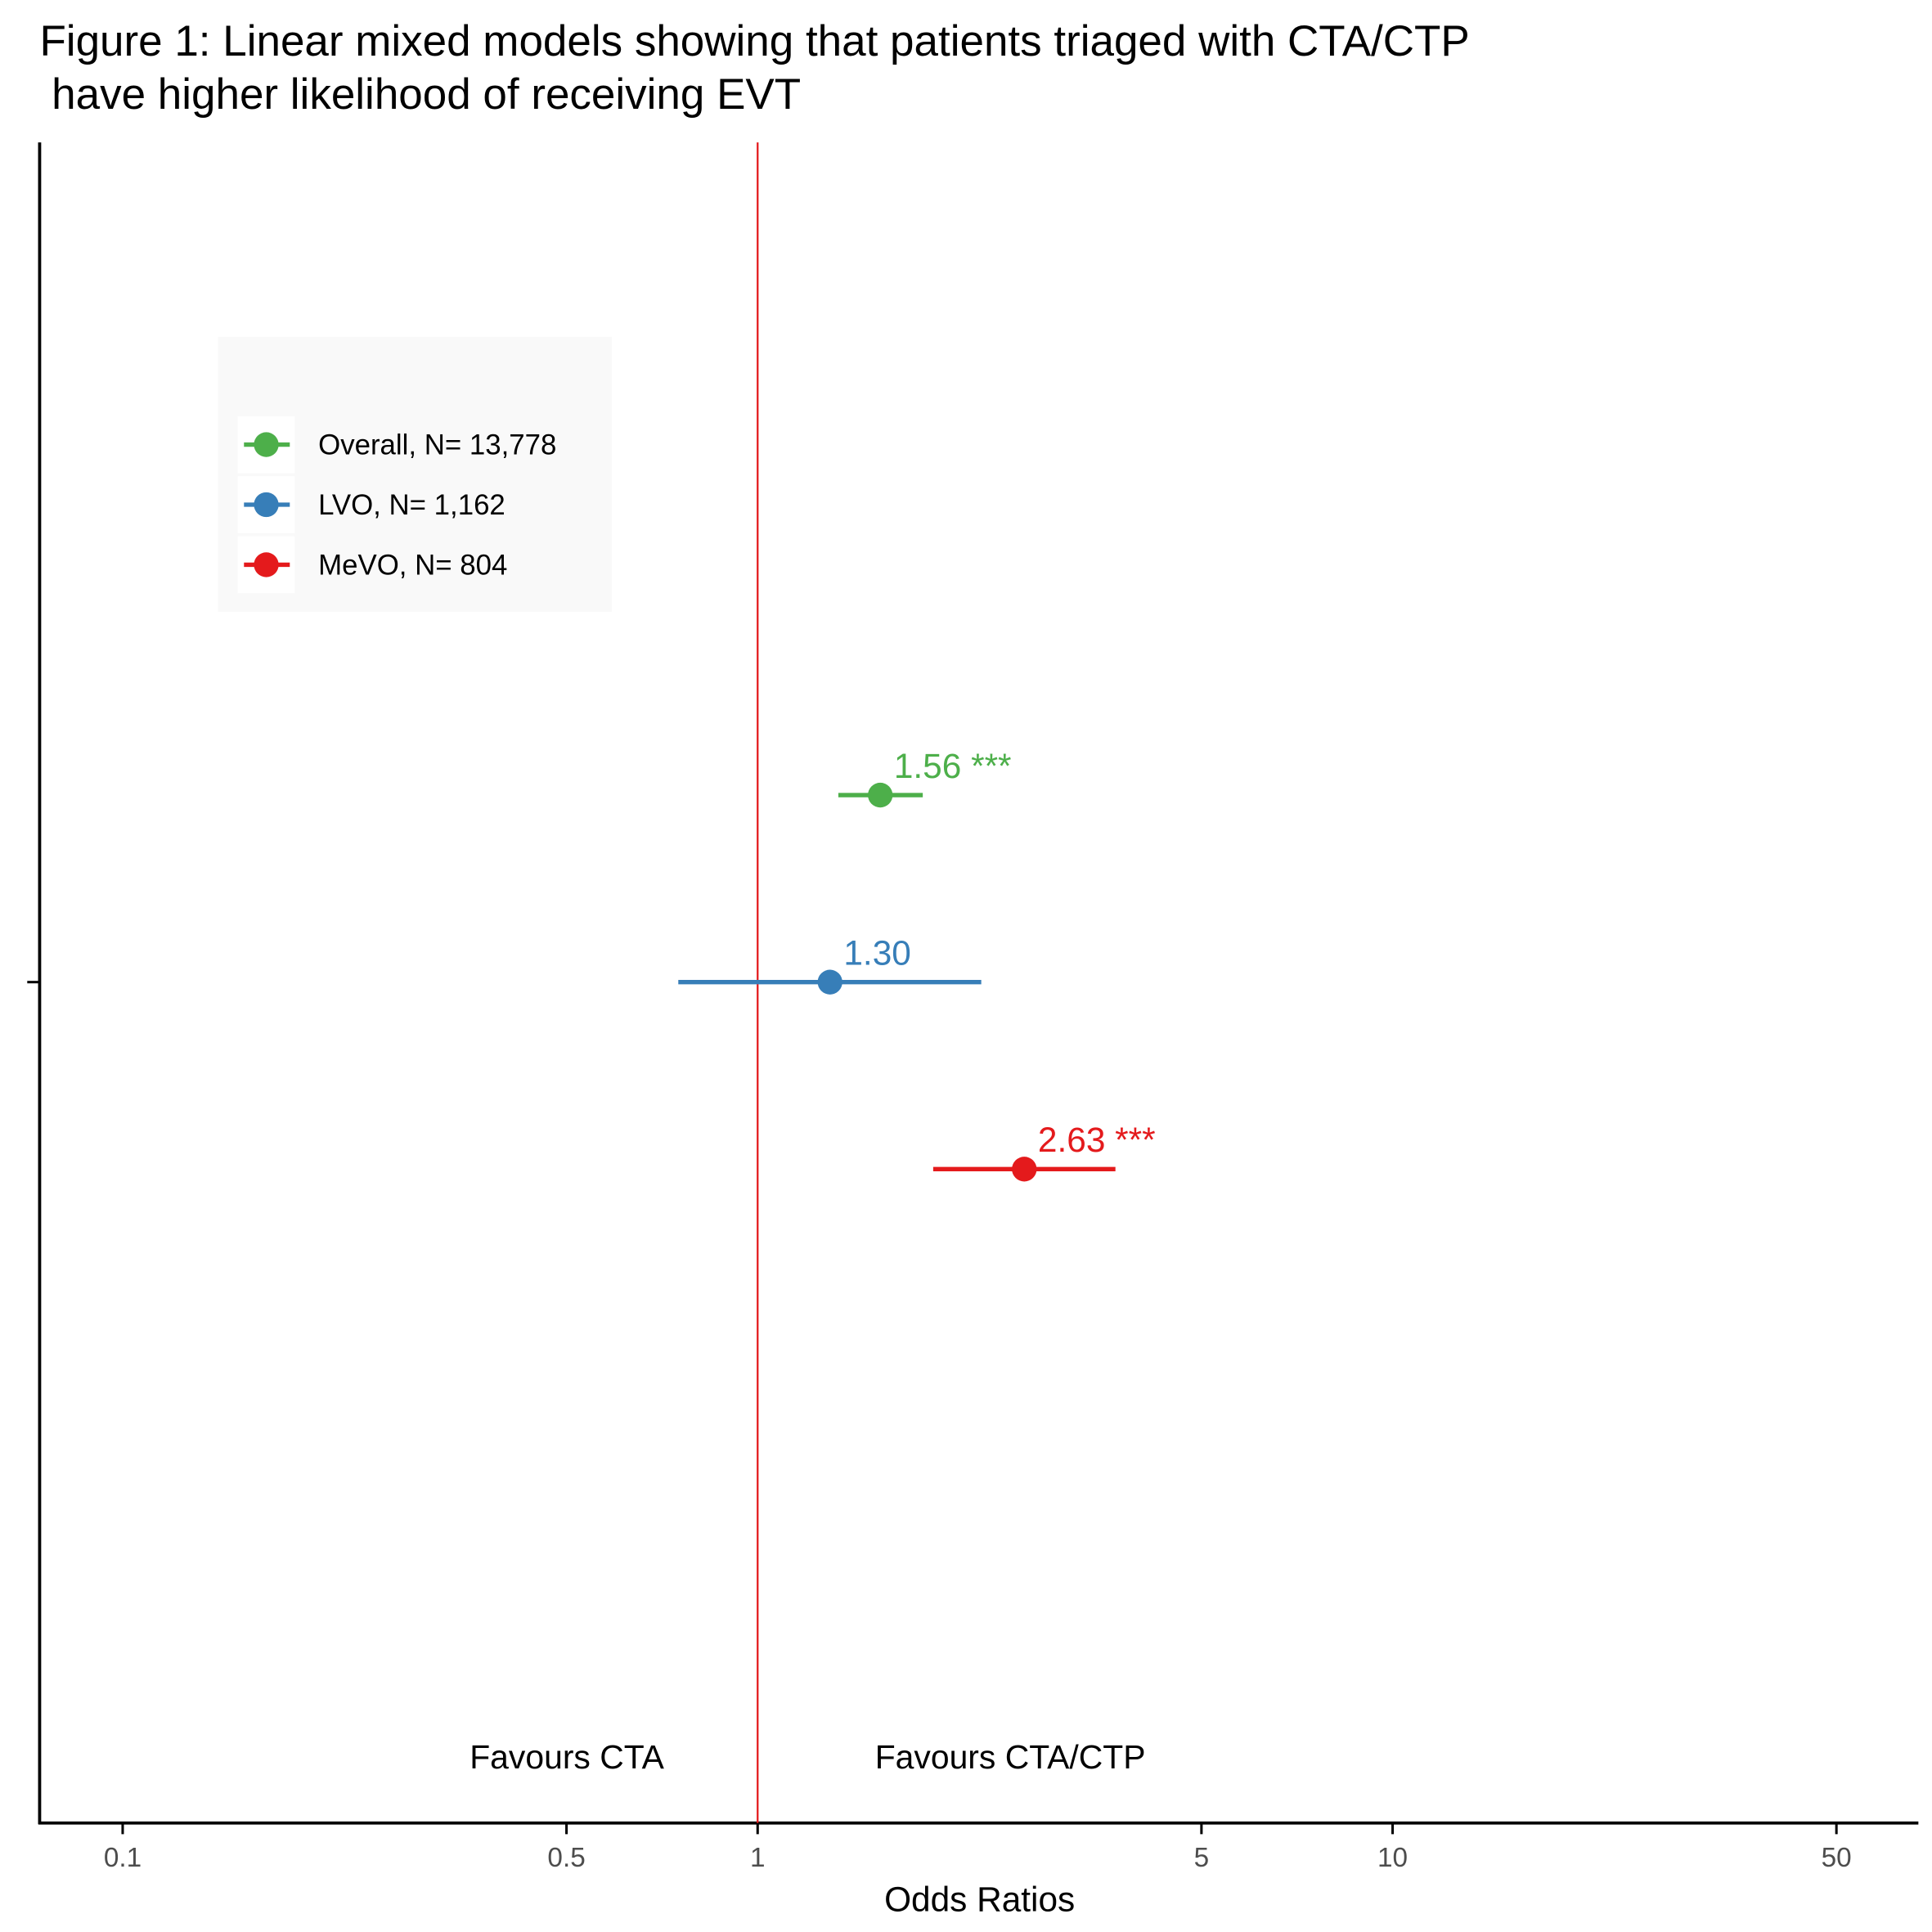 This screenshot has width=1932, height=1932. Describe the element at coordinates (1202, 1858) in the screenshot. I see `x-tick-label: 5` at that location.